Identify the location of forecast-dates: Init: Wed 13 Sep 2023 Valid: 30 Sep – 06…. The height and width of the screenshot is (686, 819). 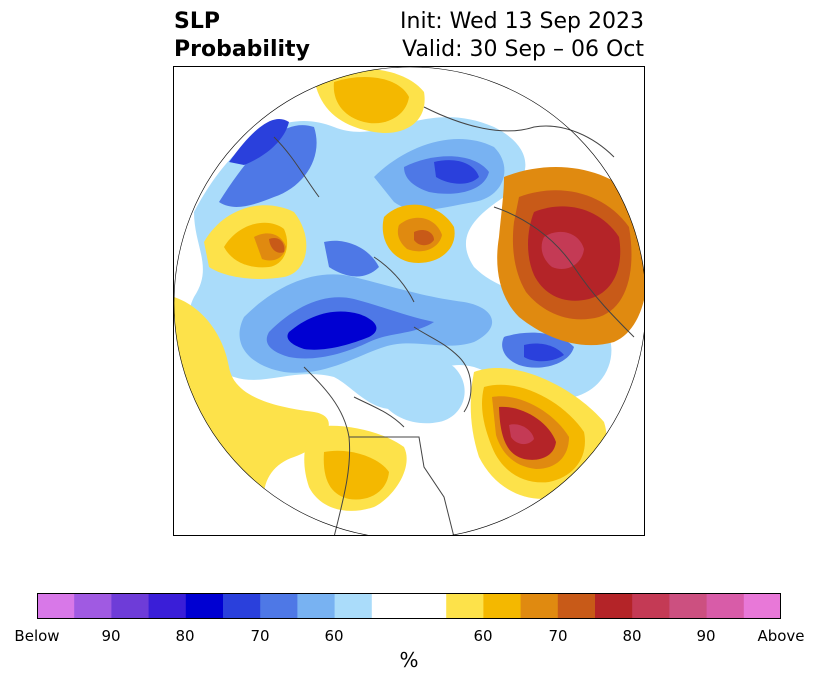
(522, 36).